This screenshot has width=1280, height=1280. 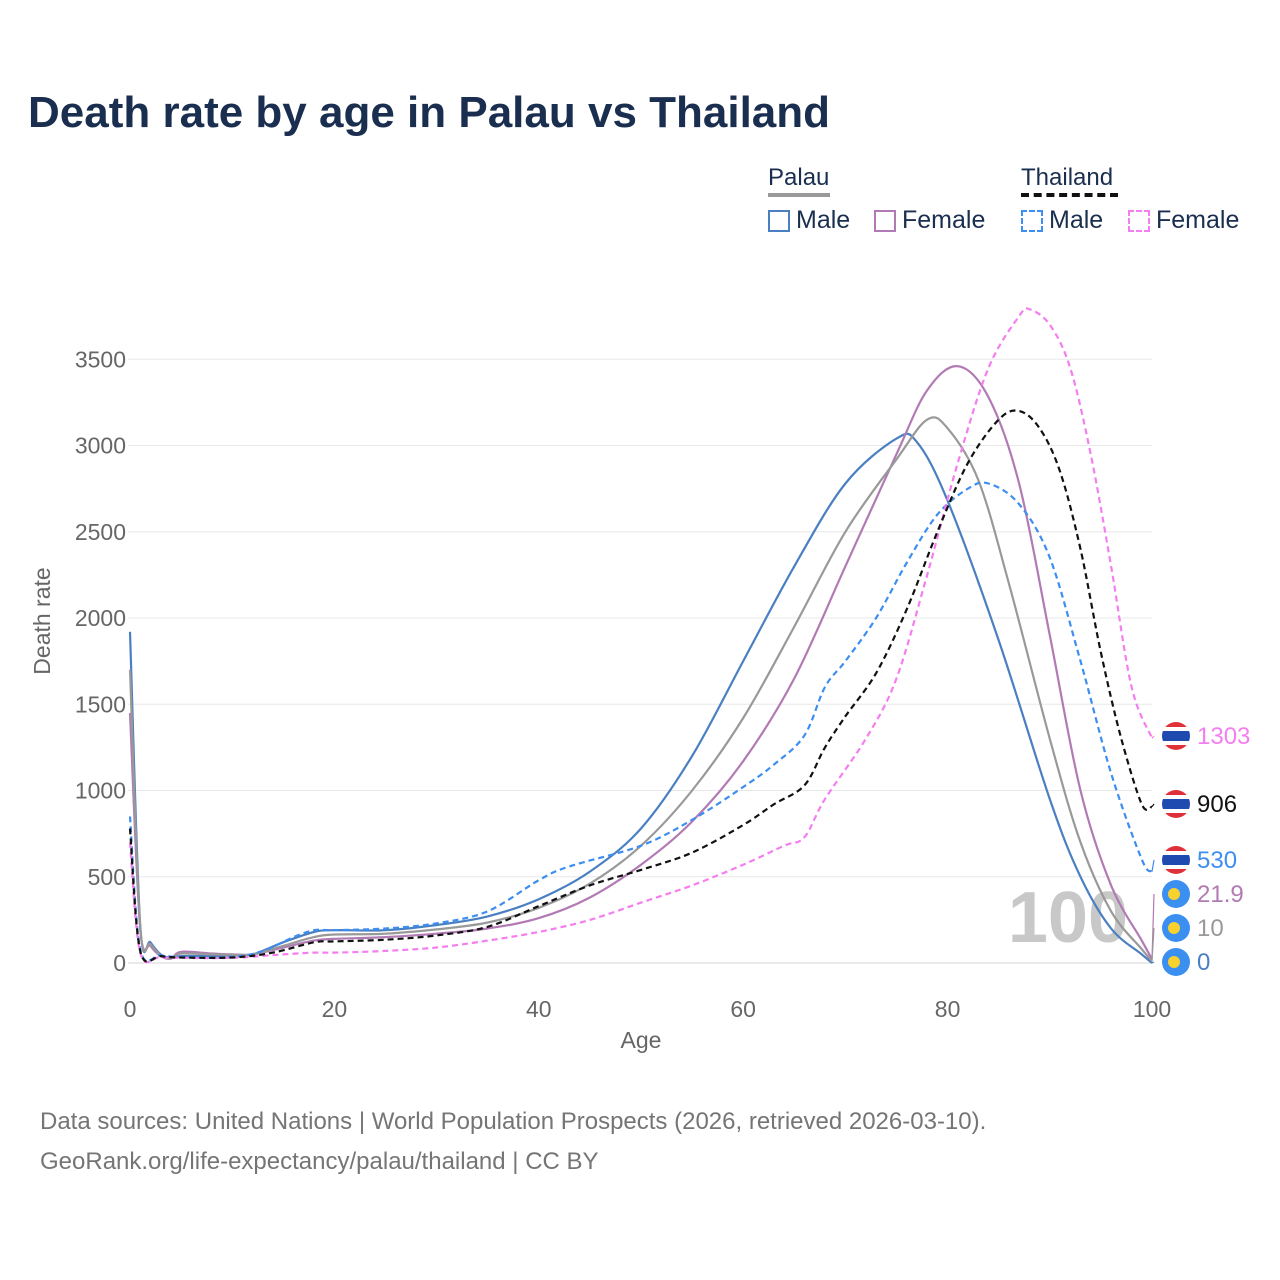 What do you see at coordinates (107, 877) in the screenshot?
I see `y-tick-label: 500` at bounding box center [107, 877].